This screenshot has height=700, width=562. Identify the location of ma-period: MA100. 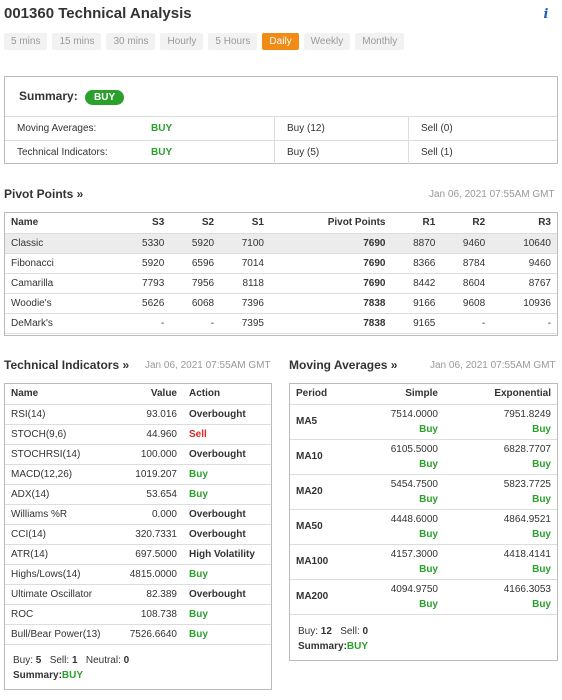
(325, 562).